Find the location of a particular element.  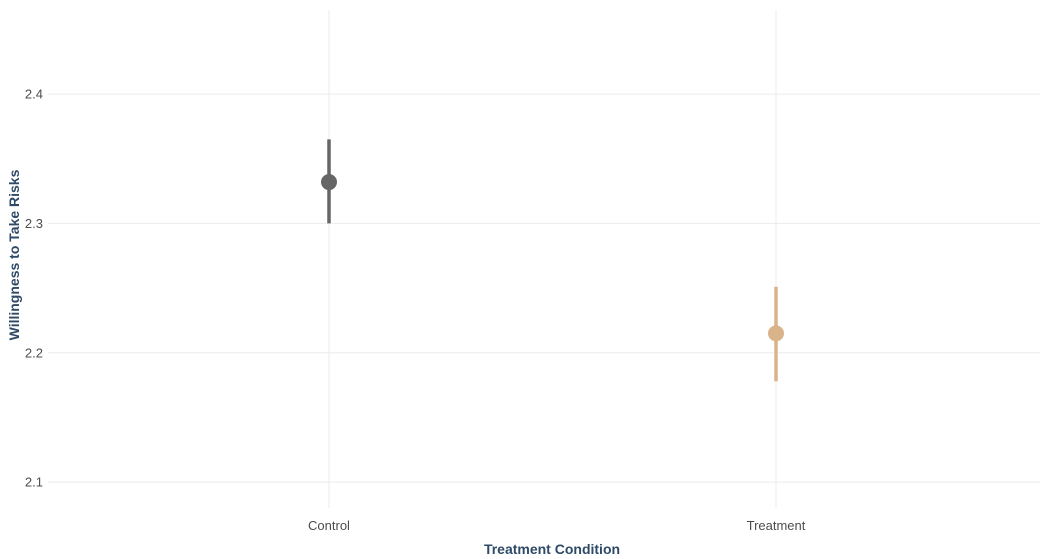

y-tick-label: 2.4 is located at coordinates (34, 94).